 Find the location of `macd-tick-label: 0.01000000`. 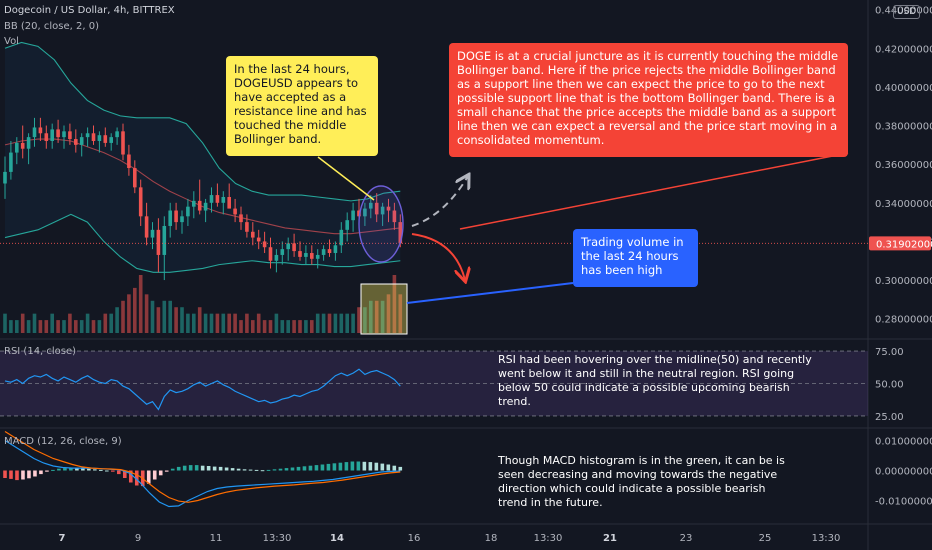

macd-tick-label: 0.01000000 is located at coordinates (903, 442).